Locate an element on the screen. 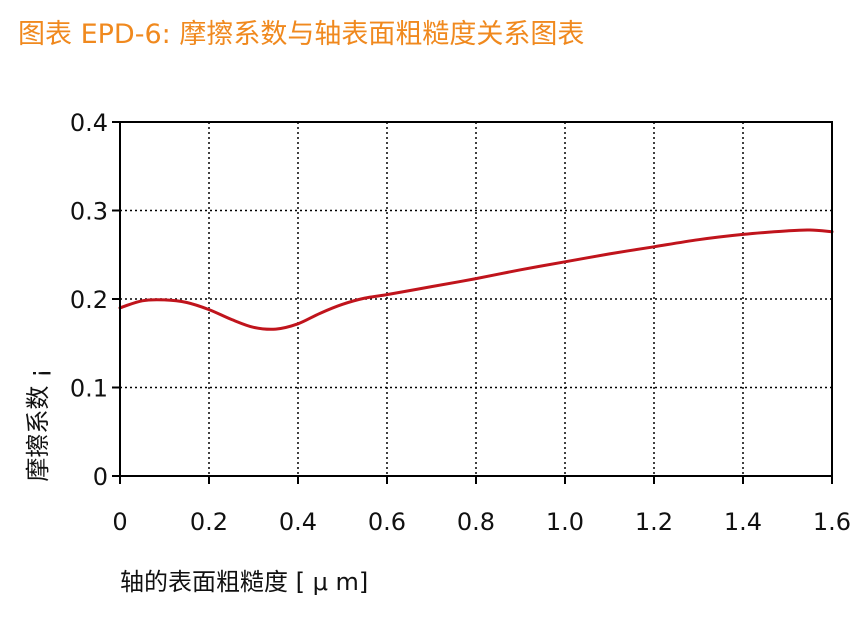 This screenshot has height=629, width=860. x-tick-label: 1.2 is located at coordinates (654, 522).